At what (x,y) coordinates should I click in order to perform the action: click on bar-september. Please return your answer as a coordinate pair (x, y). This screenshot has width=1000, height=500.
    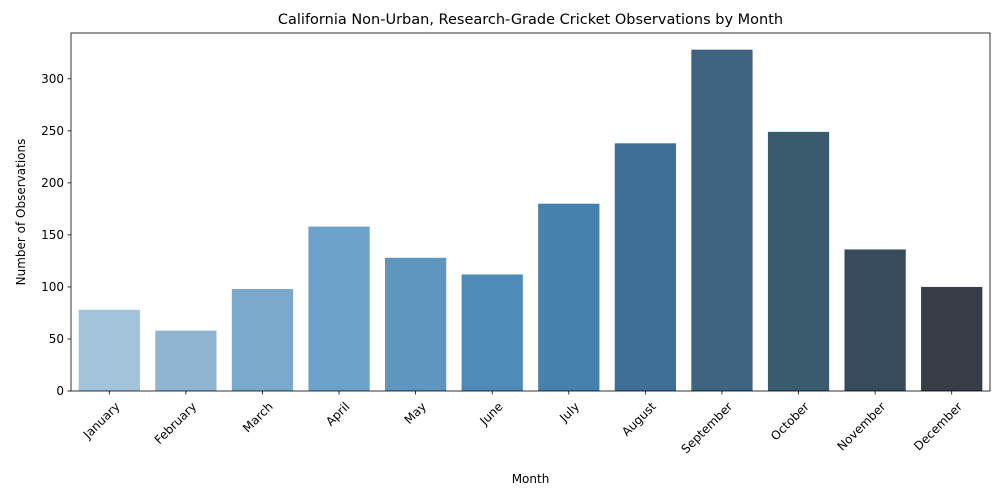
    Looking at the image, I should click on (722, 220).